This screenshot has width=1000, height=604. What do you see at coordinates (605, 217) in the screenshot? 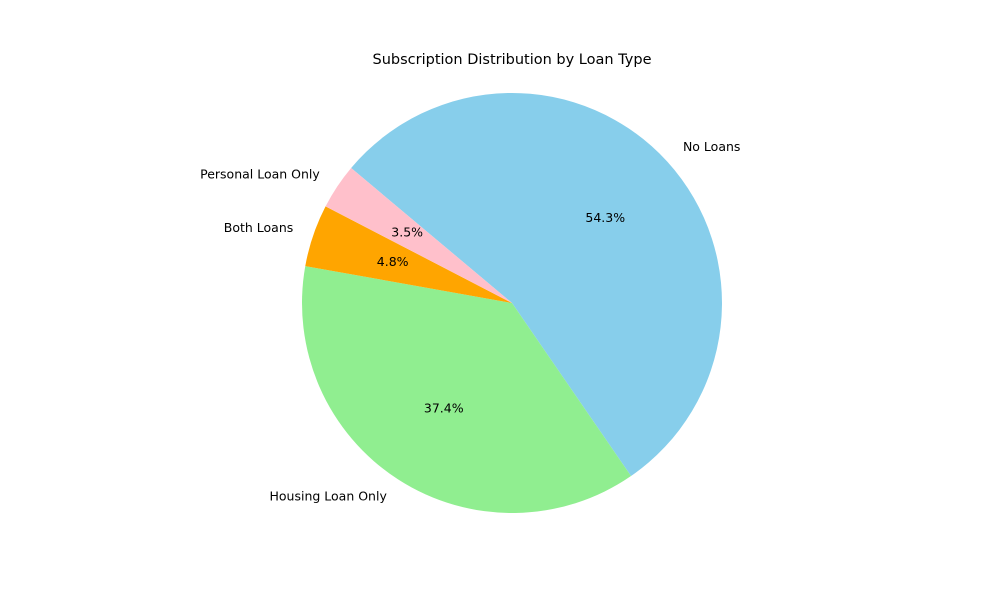
I see `slice-percent-no-loans: 54.3%` at bounding box center [605, 217].